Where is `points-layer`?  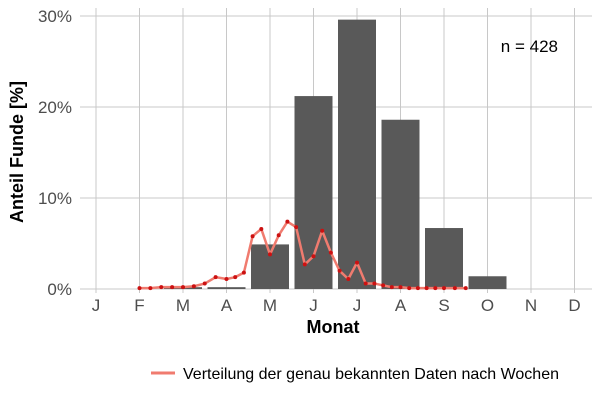
points-layer is located at coordinates (302, 255).